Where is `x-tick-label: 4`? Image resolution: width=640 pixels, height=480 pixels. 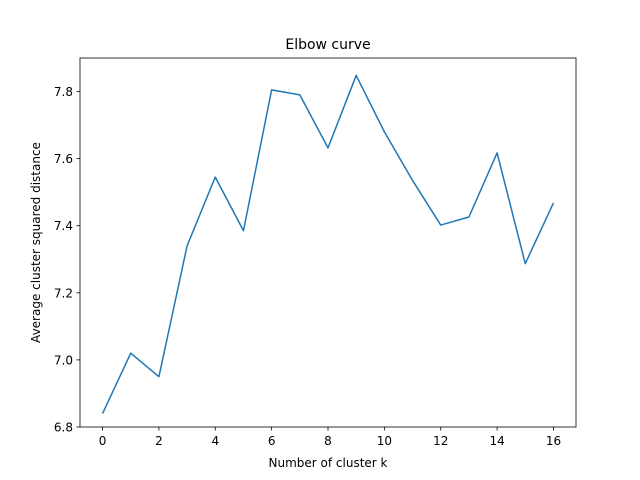 x-tick-label: 4 is located at coordinates (215, 441).